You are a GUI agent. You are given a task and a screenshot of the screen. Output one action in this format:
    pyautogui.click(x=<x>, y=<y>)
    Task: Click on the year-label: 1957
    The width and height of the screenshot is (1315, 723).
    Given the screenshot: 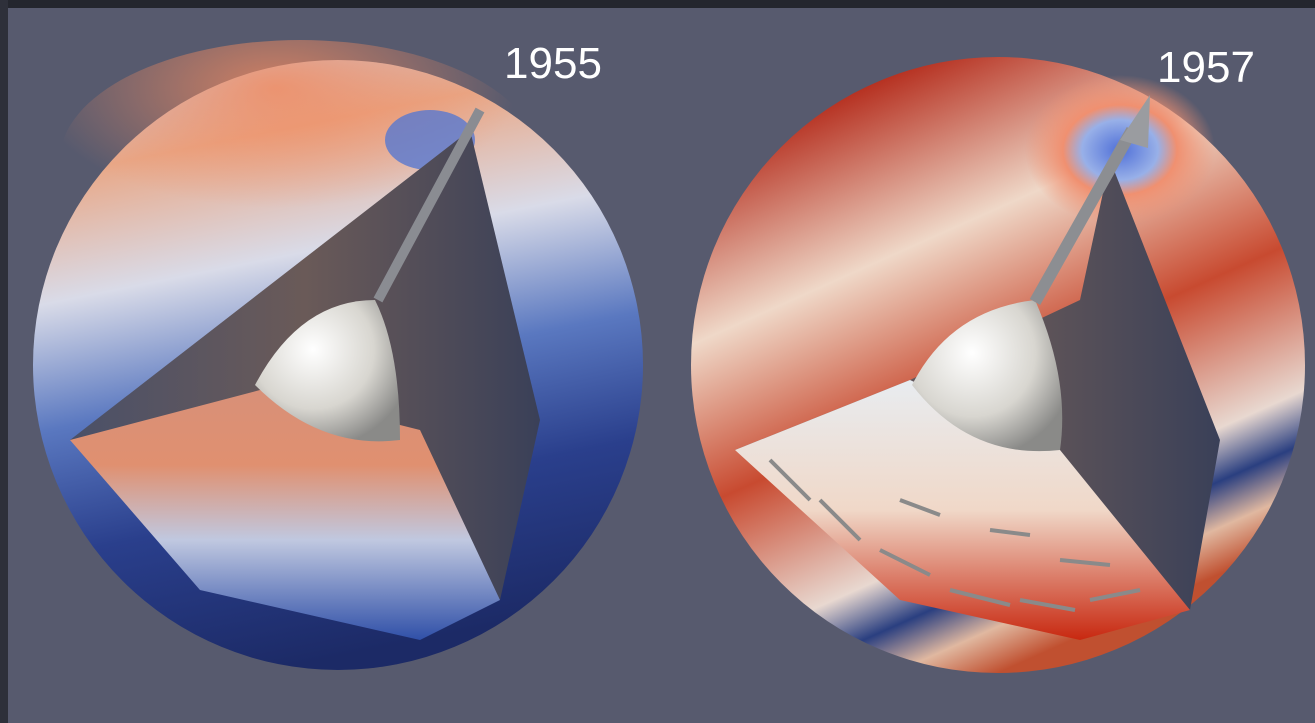 What is the action you would take?
    pyautogui.click(x=1206, y=67)
    